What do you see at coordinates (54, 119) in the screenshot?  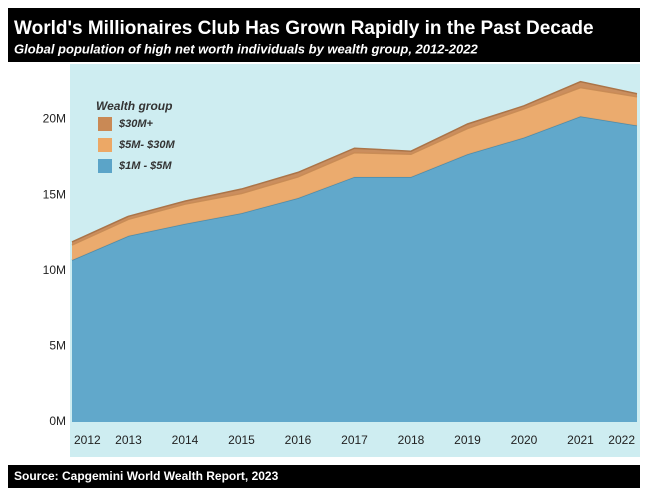 I see `y-tick-label: 20M` at bounding box center [54, 119].